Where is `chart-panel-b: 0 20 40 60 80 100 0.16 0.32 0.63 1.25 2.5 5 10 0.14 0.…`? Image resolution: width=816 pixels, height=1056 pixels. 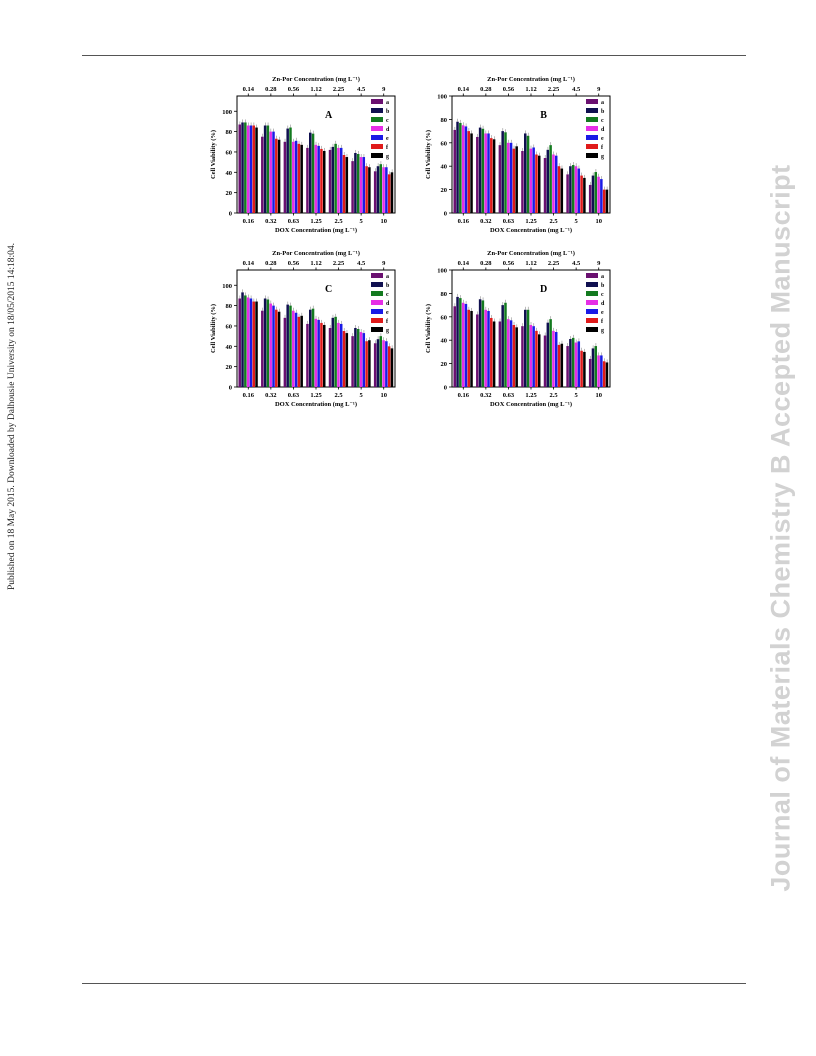
chart-panel-b: 0 20 40 60 80 100 0.16 0.32 0.63 1.25 2.5 5 10 0.14 0.… is located at coordinates (520, 157).